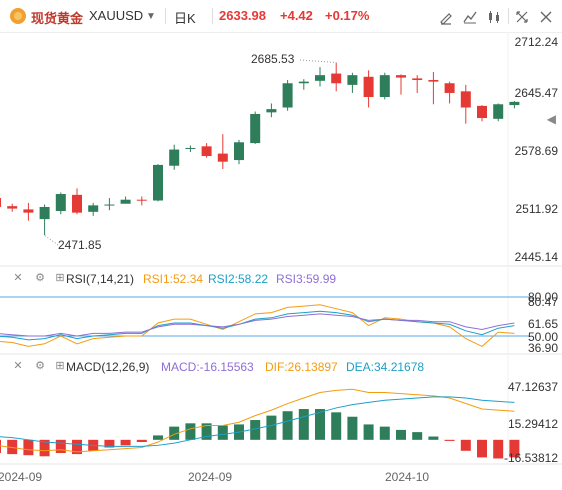 The image size is (562, 490). What do you see at coordinates (116, 15) in the screenshot?
I see `symbol-code: XAUUSD` at bounding box center [116, 15].